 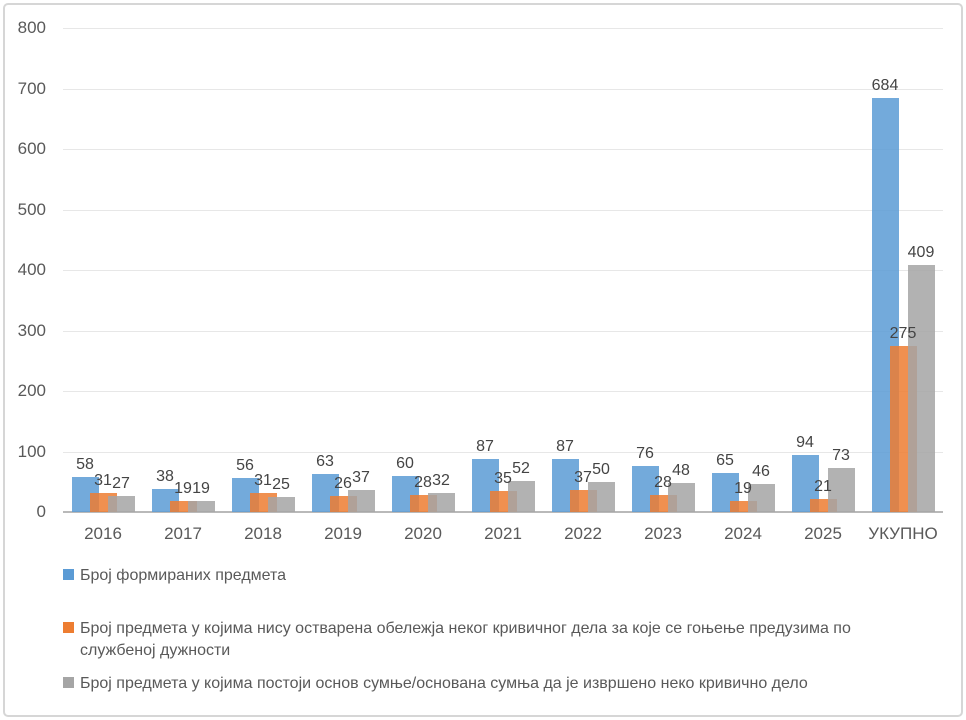 I want to click on x-axis-label: 2020, so click(x=423, y=533).